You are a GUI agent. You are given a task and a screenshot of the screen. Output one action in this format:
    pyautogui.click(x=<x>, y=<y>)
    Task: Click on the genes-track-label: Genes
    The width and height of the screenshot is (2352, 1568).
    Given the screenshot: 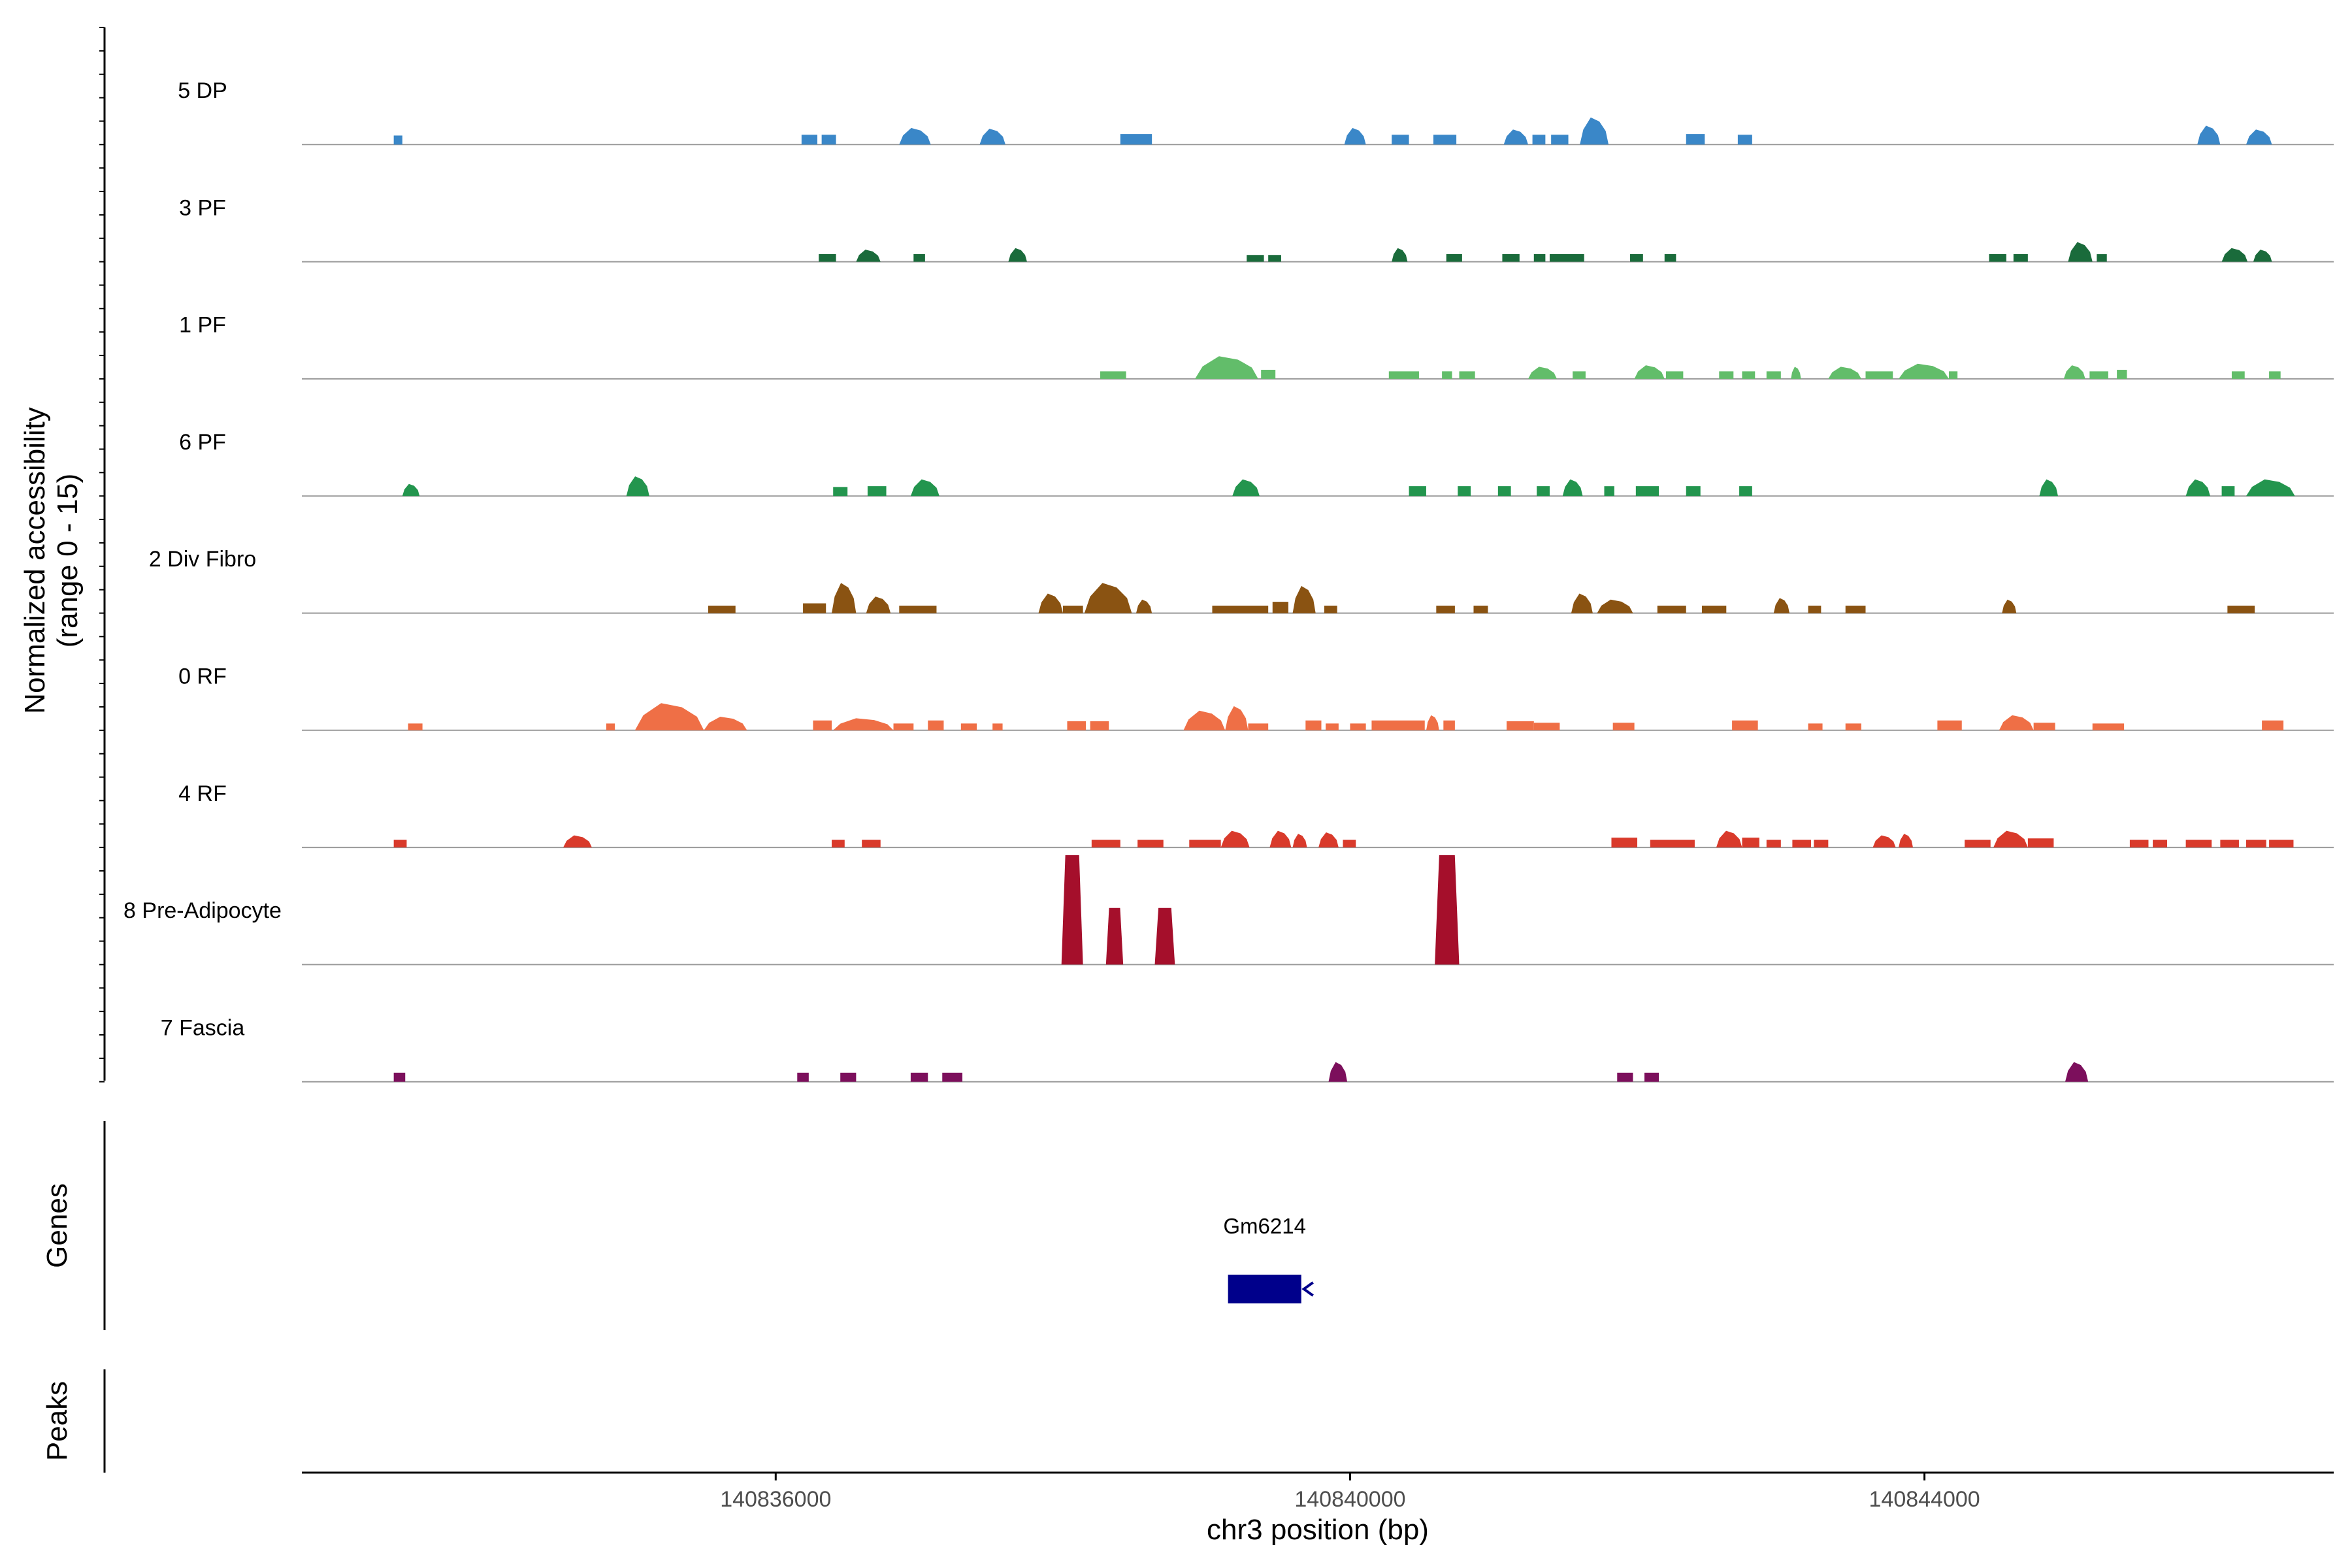 What is the action you would take?
    pyautogui.click(x=57, y=1225)
    